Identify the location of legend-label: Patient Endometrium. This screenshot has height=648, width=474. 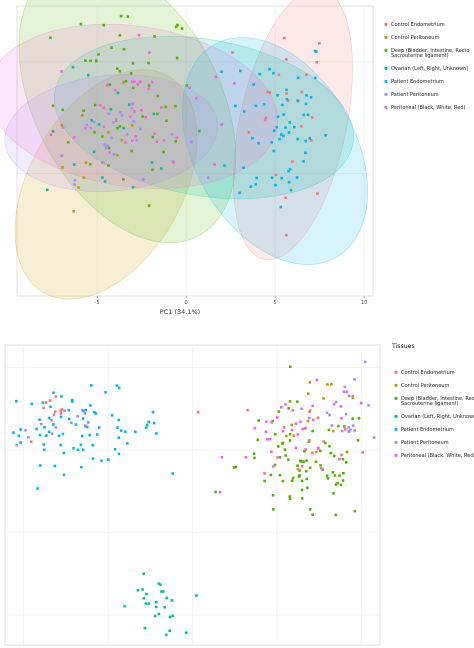
(427, 430).